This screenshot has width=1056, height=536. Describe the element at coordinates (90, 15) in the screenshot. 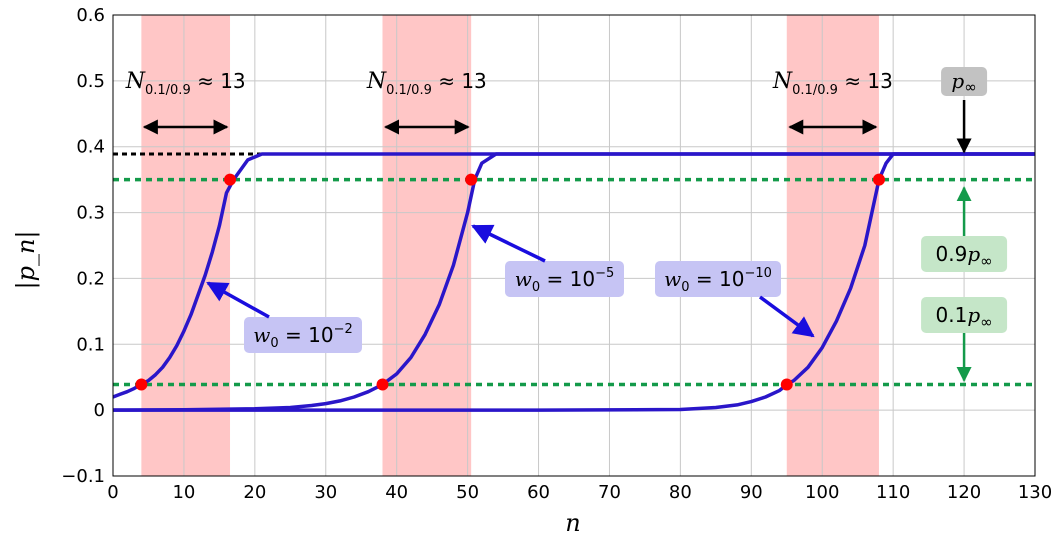

I see `y-tick-label: 0.6` at that location.